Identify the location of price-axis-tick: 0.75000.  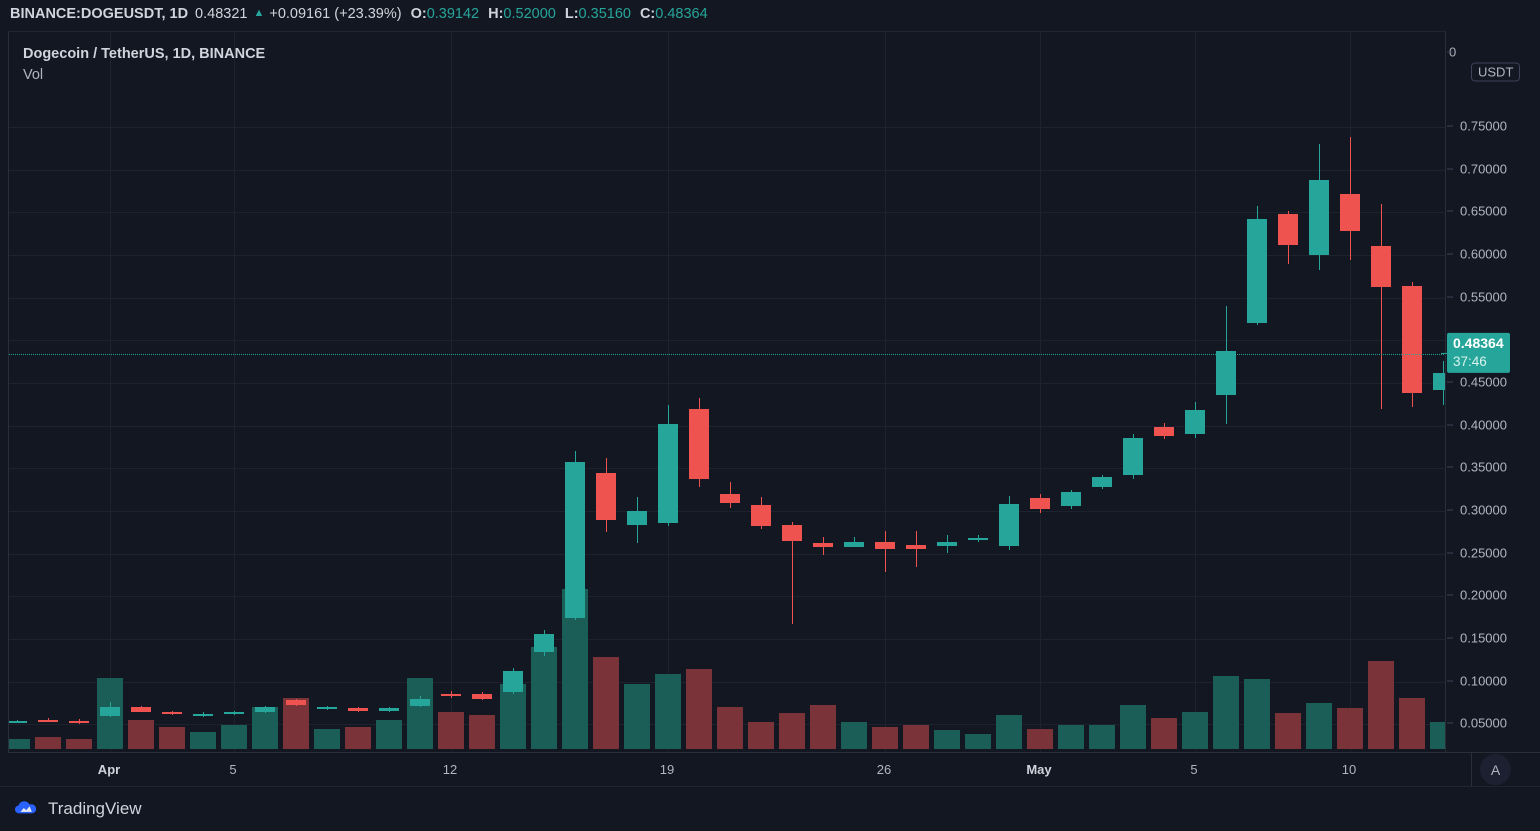
(1483, 126).